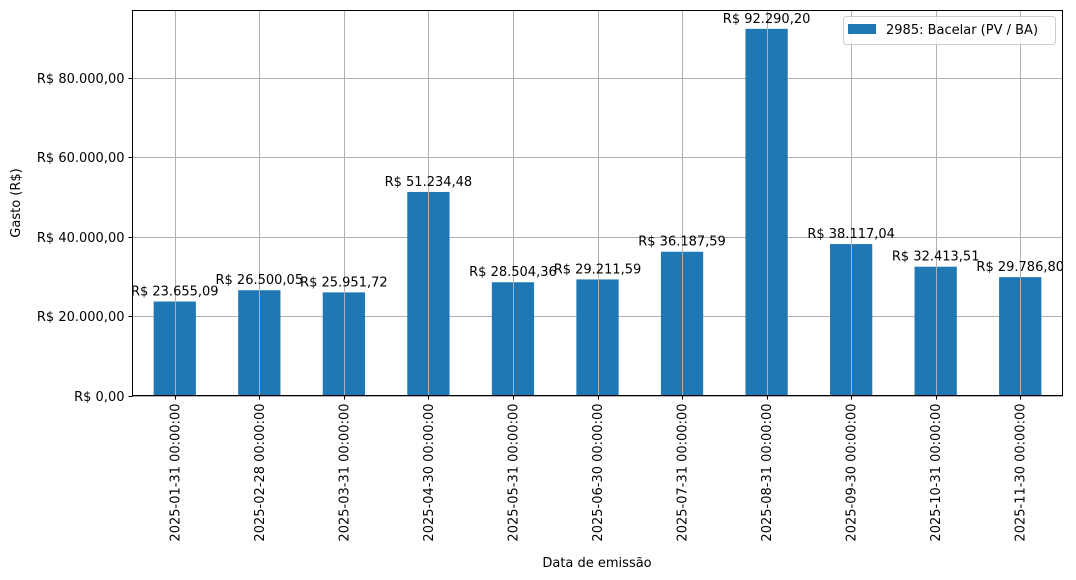 The image size is (1076, 580). I want to click on x-tick-label: 2025-05-31 00:00:00, so click(513, 473).